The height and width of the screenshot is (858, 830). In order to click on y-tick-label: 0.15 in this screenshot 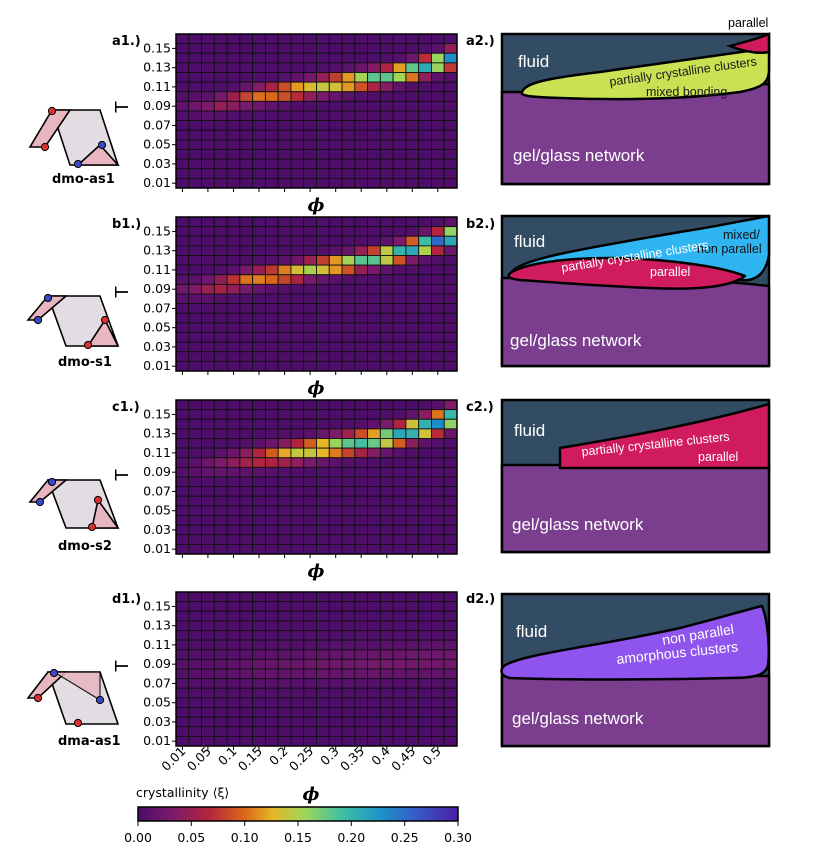, I will do `click(157, 413)`.